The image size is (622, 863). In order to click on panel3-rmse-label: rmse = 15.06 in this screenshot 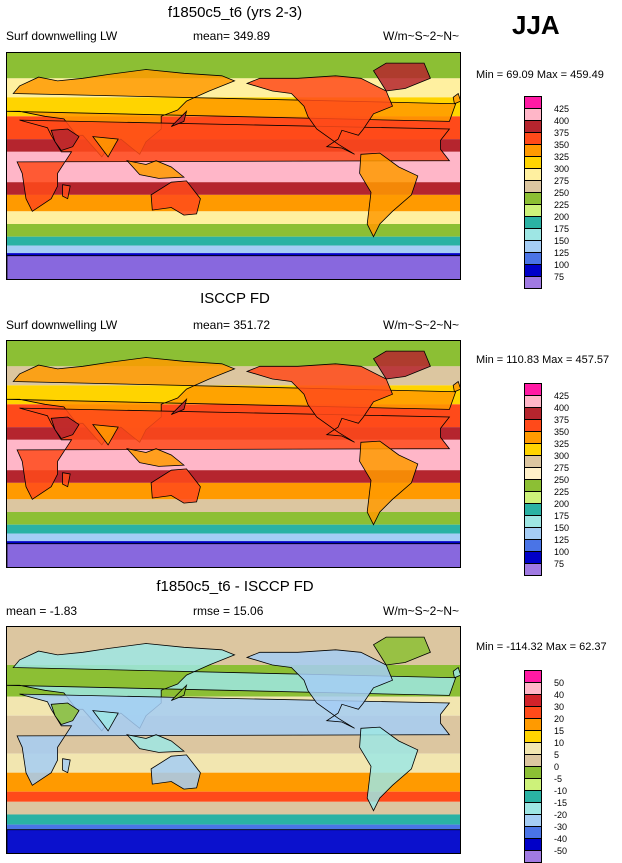, I will do `click(228, 611)`.